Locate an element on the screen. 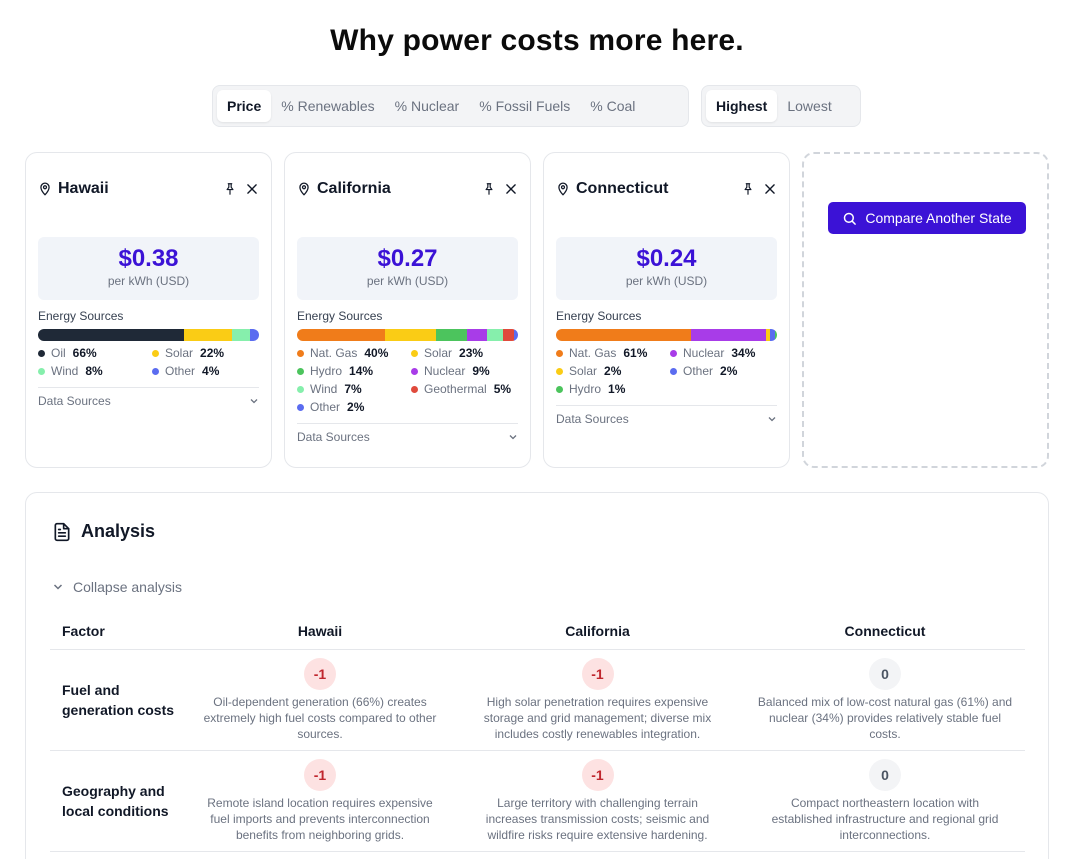  page-title: Why power costs more here. is located at coordinates (537, 40).